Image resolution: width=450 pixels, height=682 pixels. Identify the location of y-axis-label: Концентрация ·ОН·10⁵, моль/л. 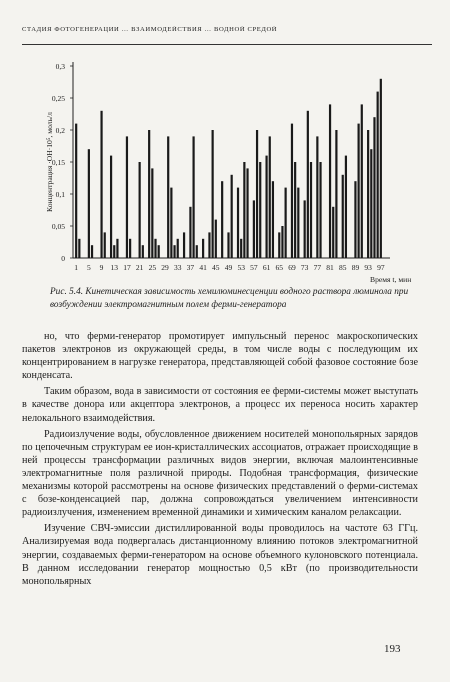
(49, 162).